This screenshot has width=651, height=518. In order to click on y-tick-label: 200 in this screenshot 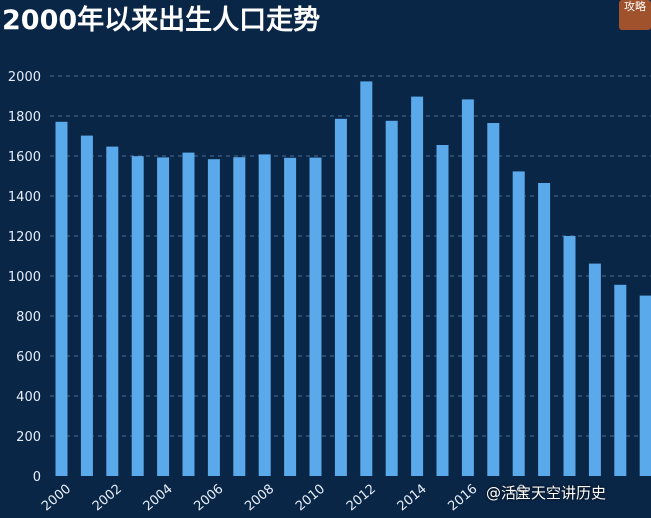, I will do `click(28, 437)`.